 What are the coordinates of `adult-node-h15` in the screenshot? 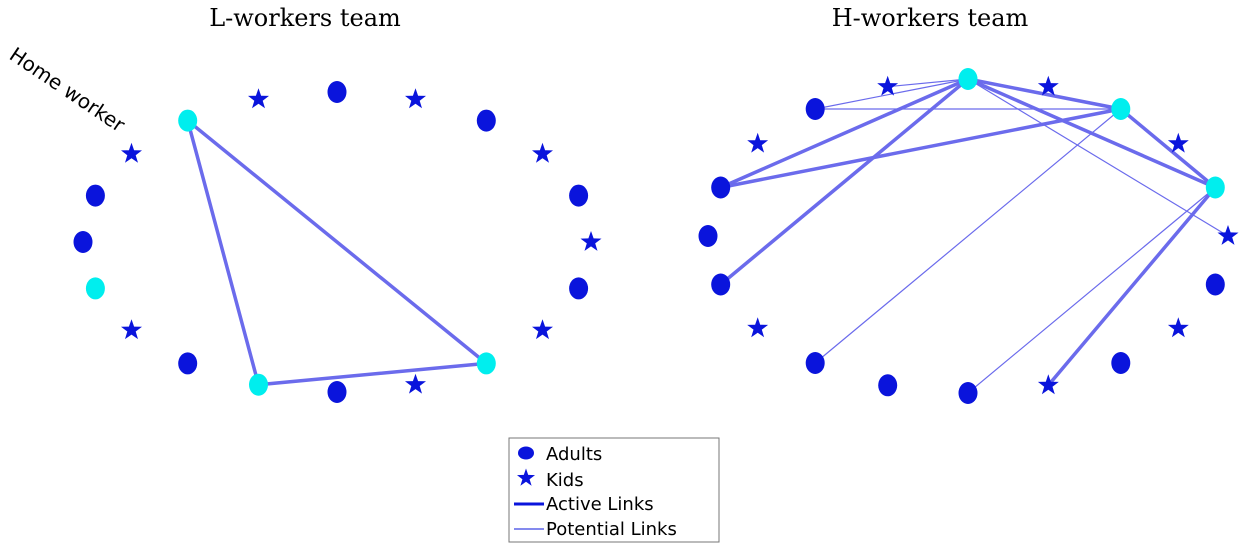 It's located at (968, 393).